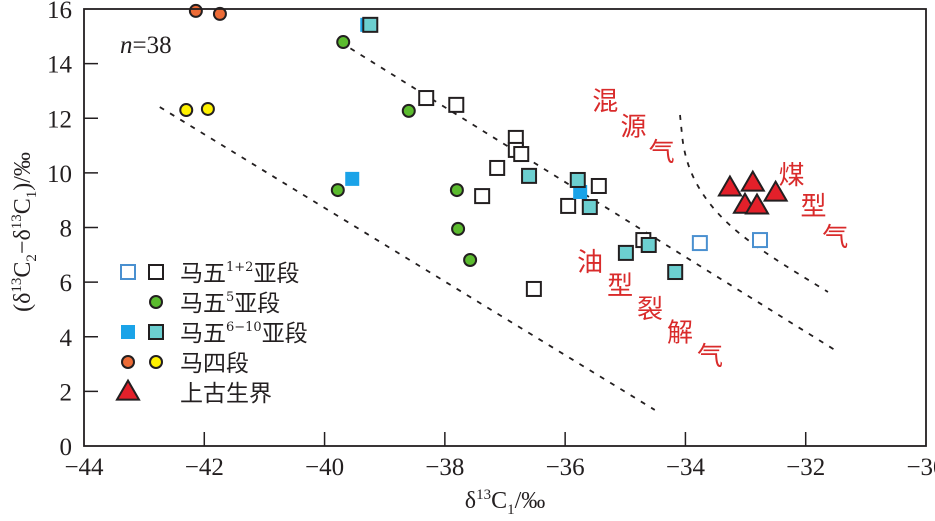 The image size is (935, 521). I want to click on x-tick-label: −30, so click(920, 467).